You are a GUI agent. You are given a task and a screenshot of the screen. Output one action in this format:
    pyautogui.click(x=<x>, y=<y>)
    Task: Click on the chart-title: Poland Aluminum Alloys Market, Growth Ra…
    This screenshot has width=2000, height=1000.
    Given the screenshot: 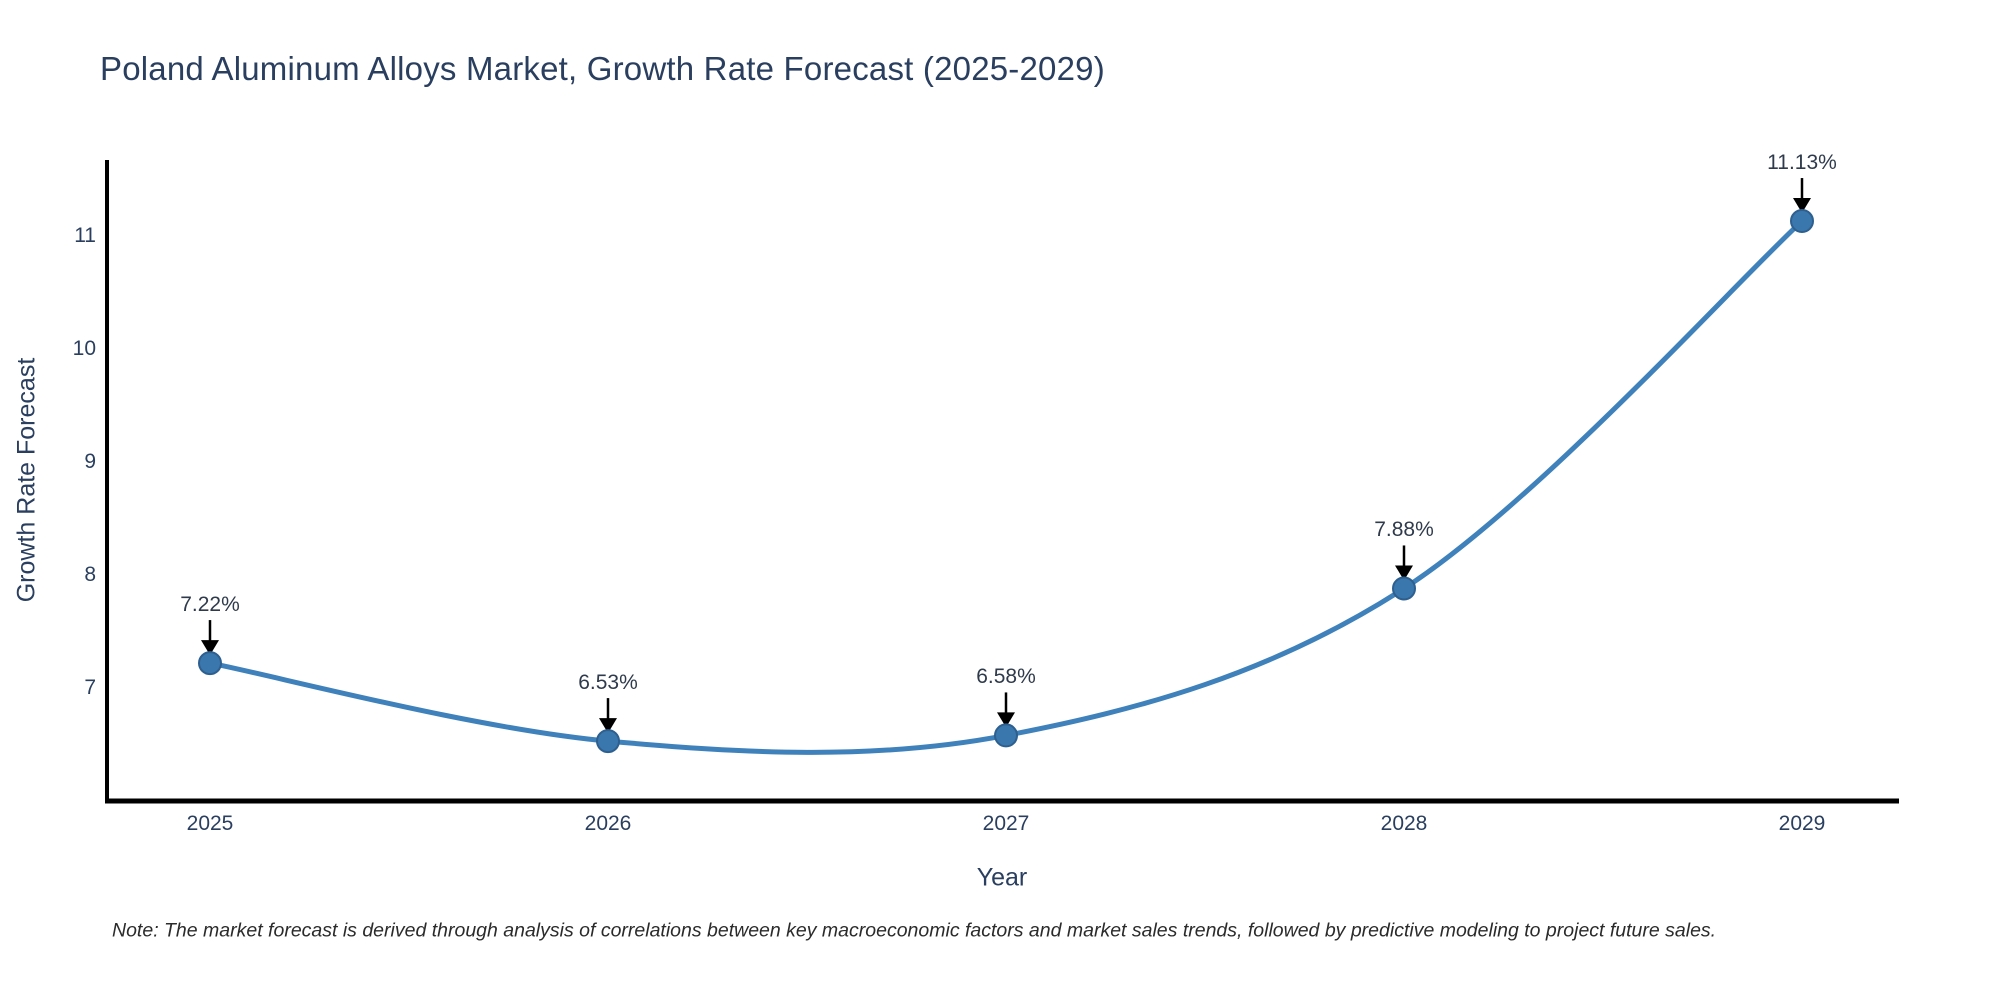 What is the action you would take?
    pyautogui.click(x=602, y=68)
    